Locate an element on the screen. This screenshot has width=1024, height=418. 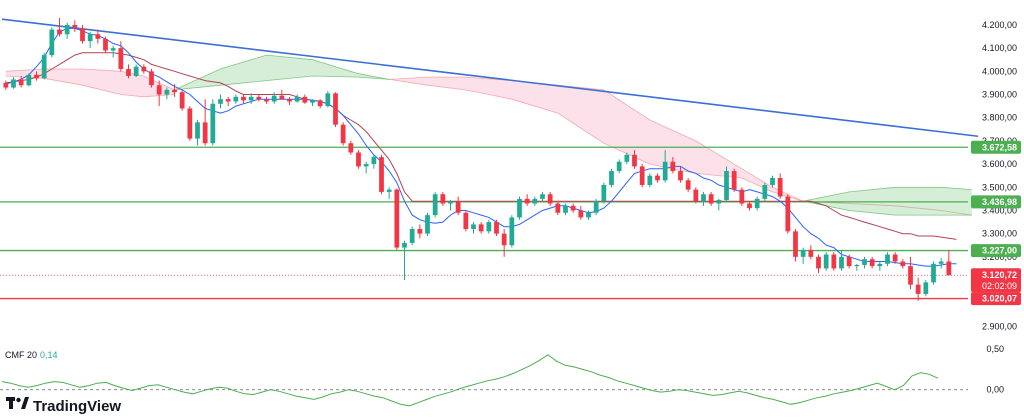
tradingview-logo: TradingView is located at coordinates (63, 406).